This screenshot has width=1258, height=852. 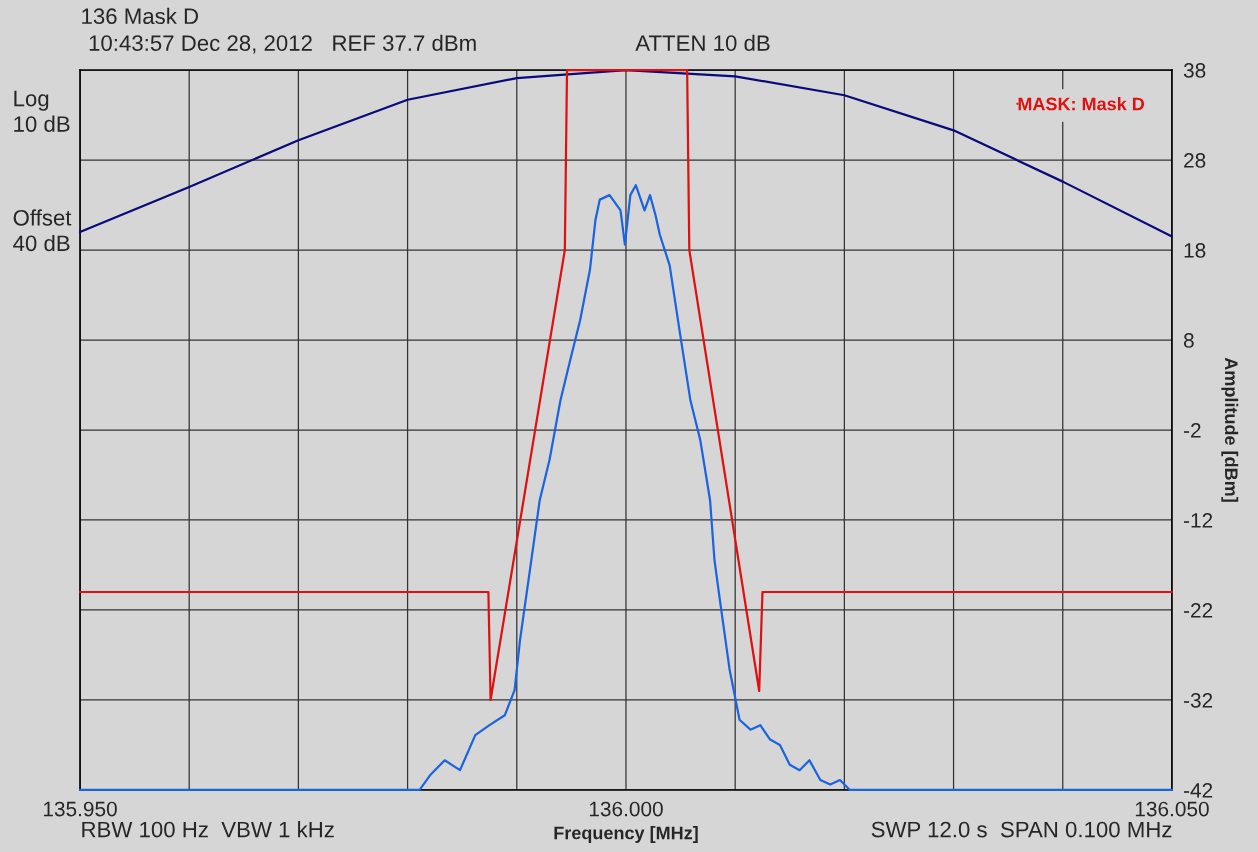 What do you see at coordinates (626, 834) in the screenshot?
I see `x-axis-title: Frequency [MHz]` at bounding box center [626, 834].